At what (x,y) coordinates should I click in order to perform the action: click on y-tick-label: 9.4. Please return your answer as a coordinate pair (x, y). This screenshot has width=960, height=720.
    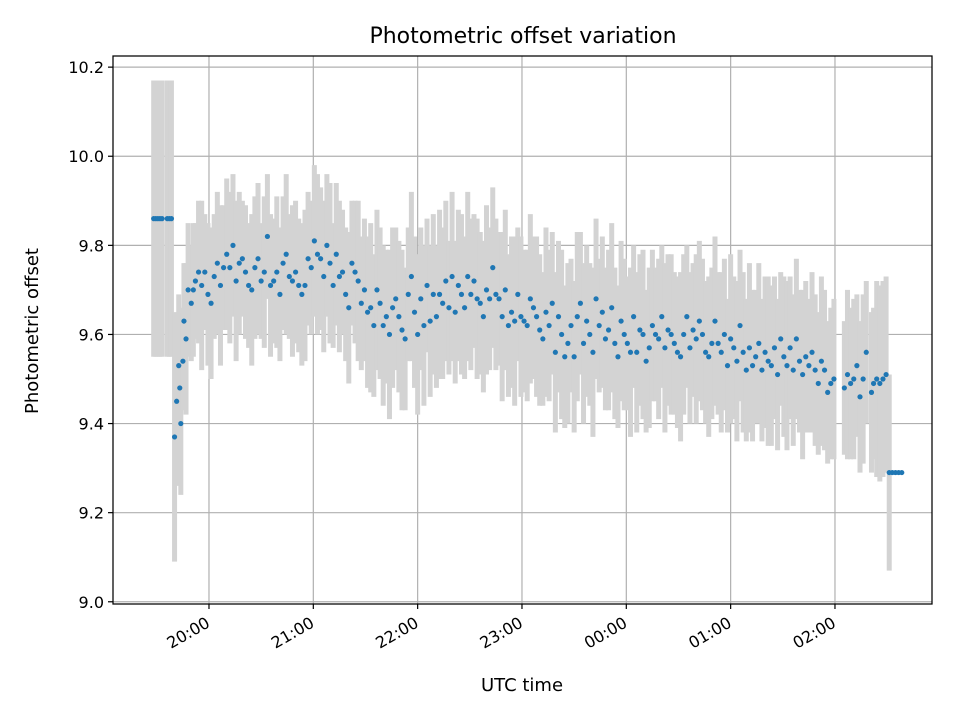
    Looking at the image, I should click on (91, 424).